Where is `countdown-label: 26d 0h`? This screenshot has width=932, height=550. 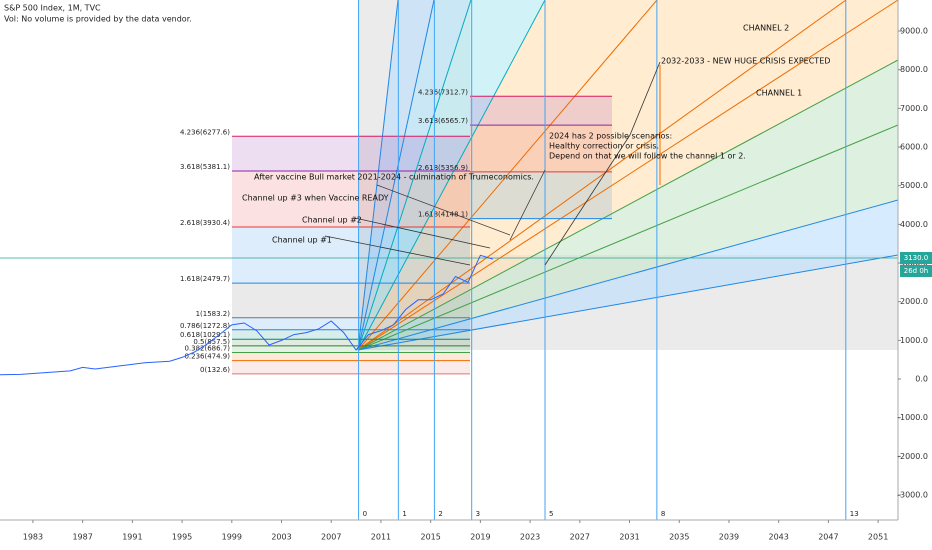 countdown-label: 26d 0h is located at coordinates (916, 271).